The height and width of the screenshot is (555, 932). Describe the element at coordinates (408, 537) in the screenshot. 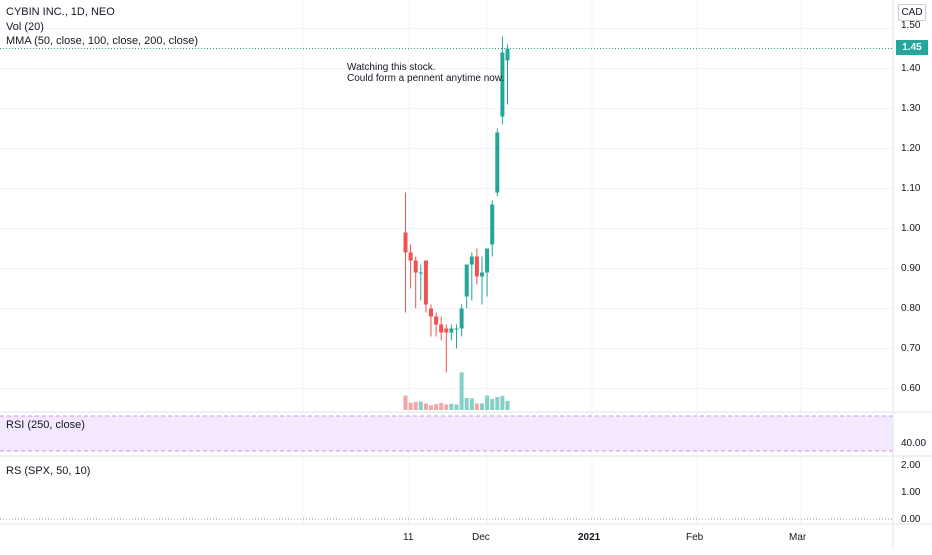

I see `x-tick-label: 11` at that location.